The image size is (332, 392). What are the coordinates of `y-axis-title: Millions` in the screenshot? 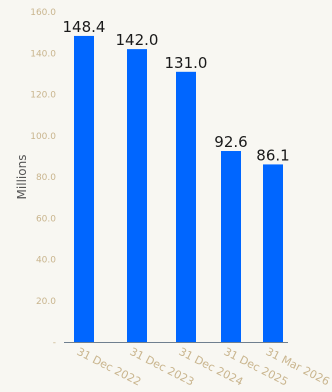 It's located at (22, 177).